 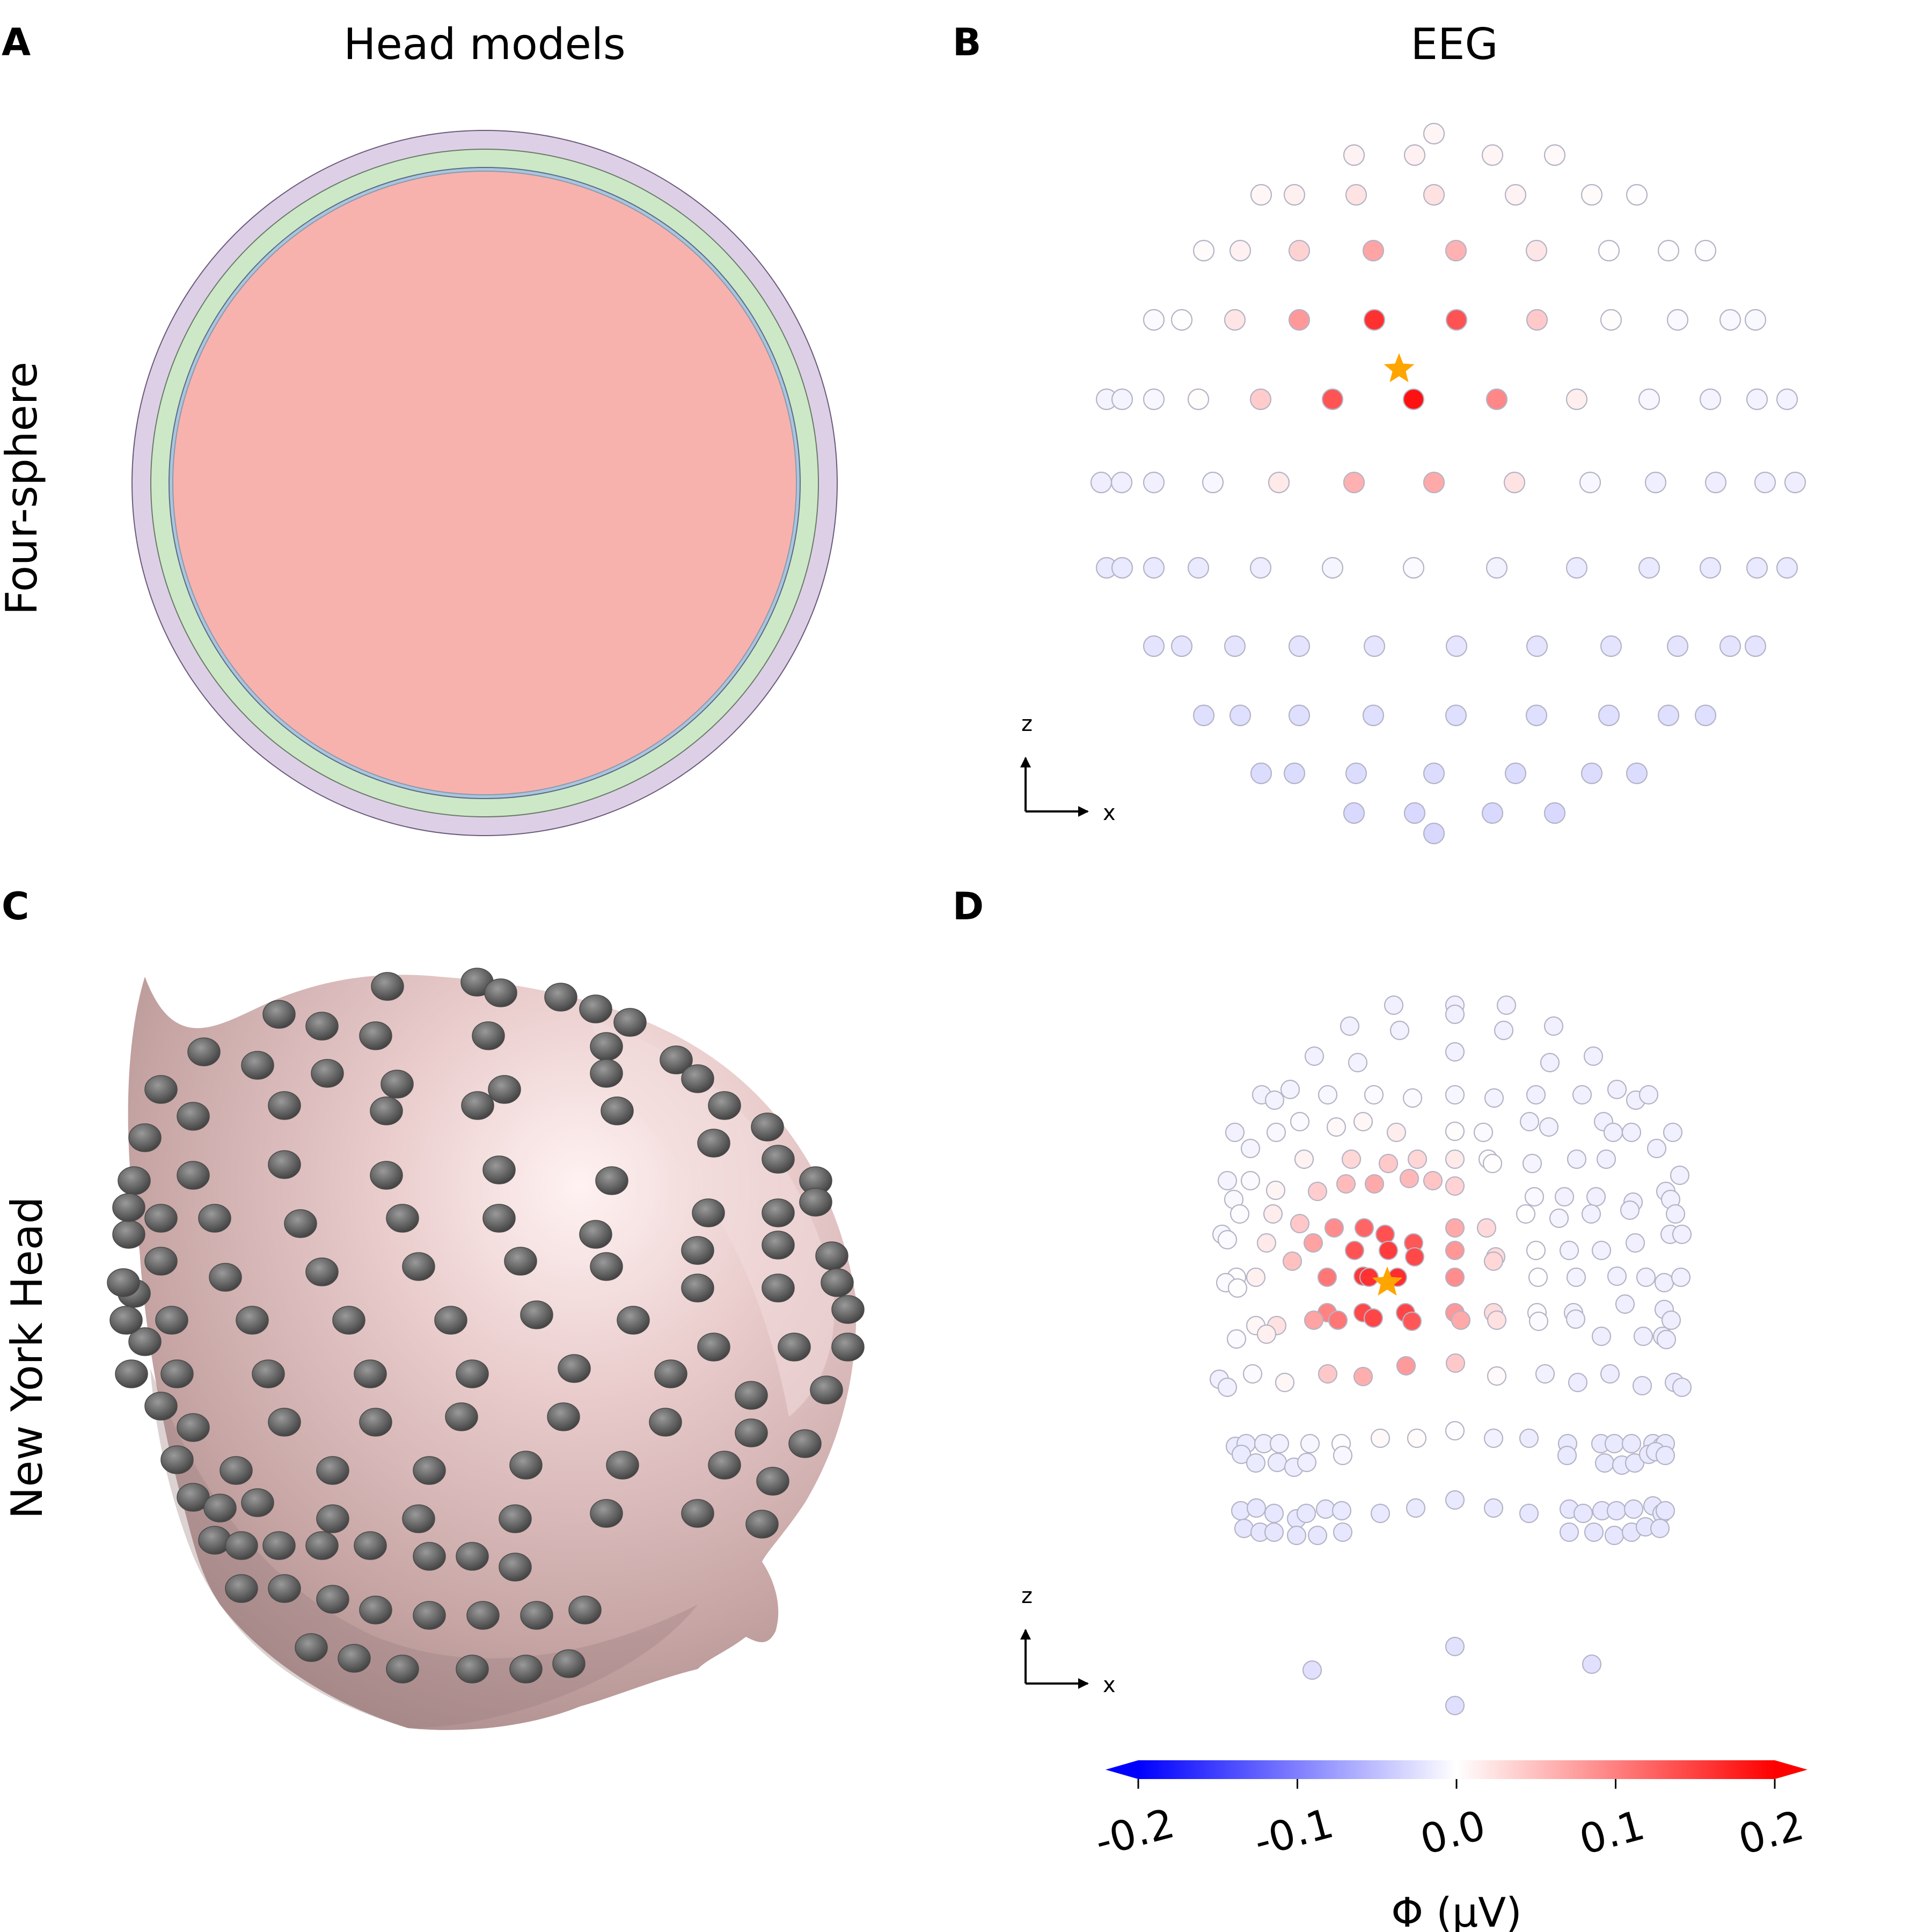 What do you see at coordinates (1134, 1832) in the screenshot?
I see `colorbar-tick-label: -0.2` at bounding box center [1134, 1832].